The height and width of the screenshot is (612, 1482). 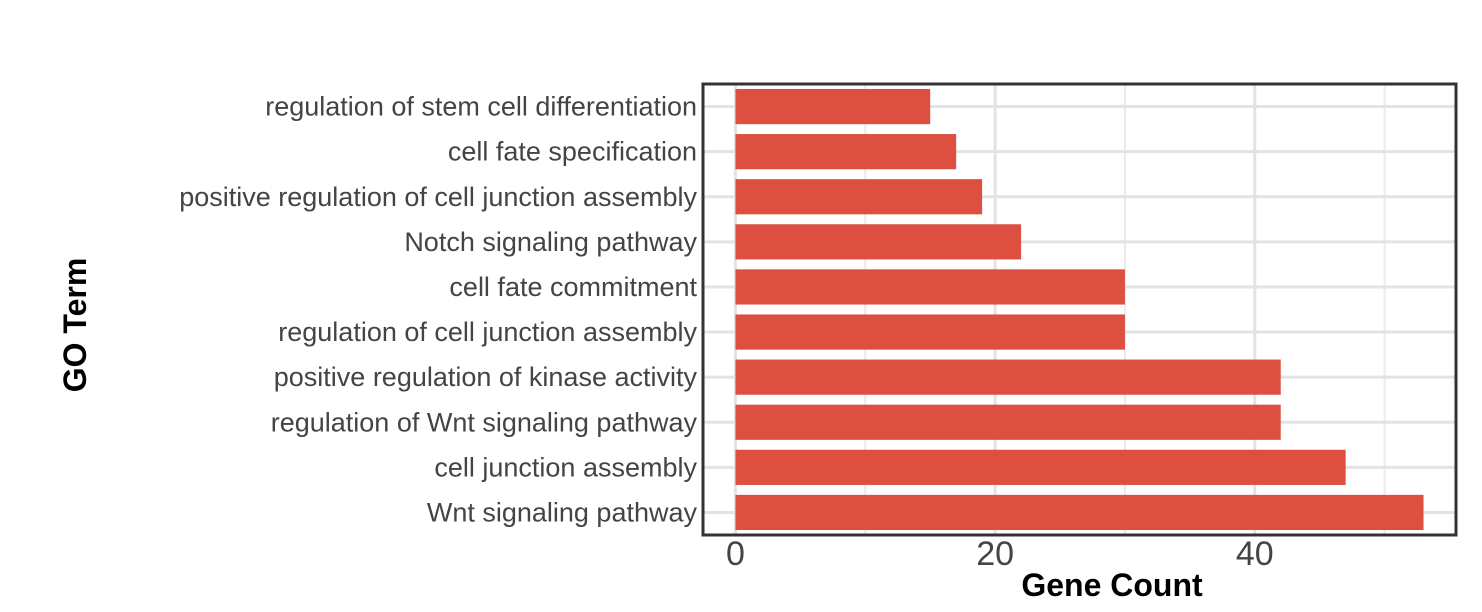 What do you see at coordinates (565, 467) in the screenshot?
I see `y-tick-label: cell junction assembly` at bounding box center [565, 467].